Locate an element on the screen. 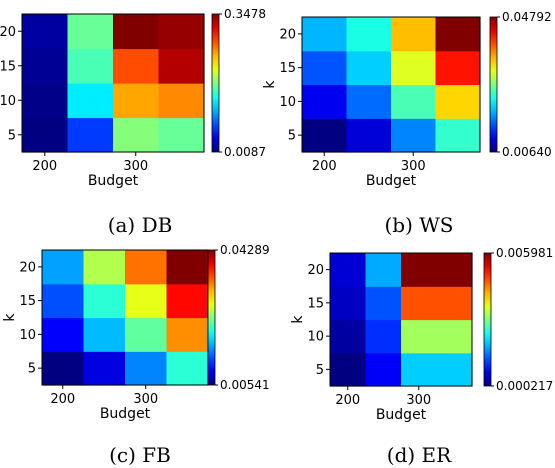 The width and height of the screenshot is (555, 468). colorbar-max-label: 0.005981 is located at coordinates (524, 253).